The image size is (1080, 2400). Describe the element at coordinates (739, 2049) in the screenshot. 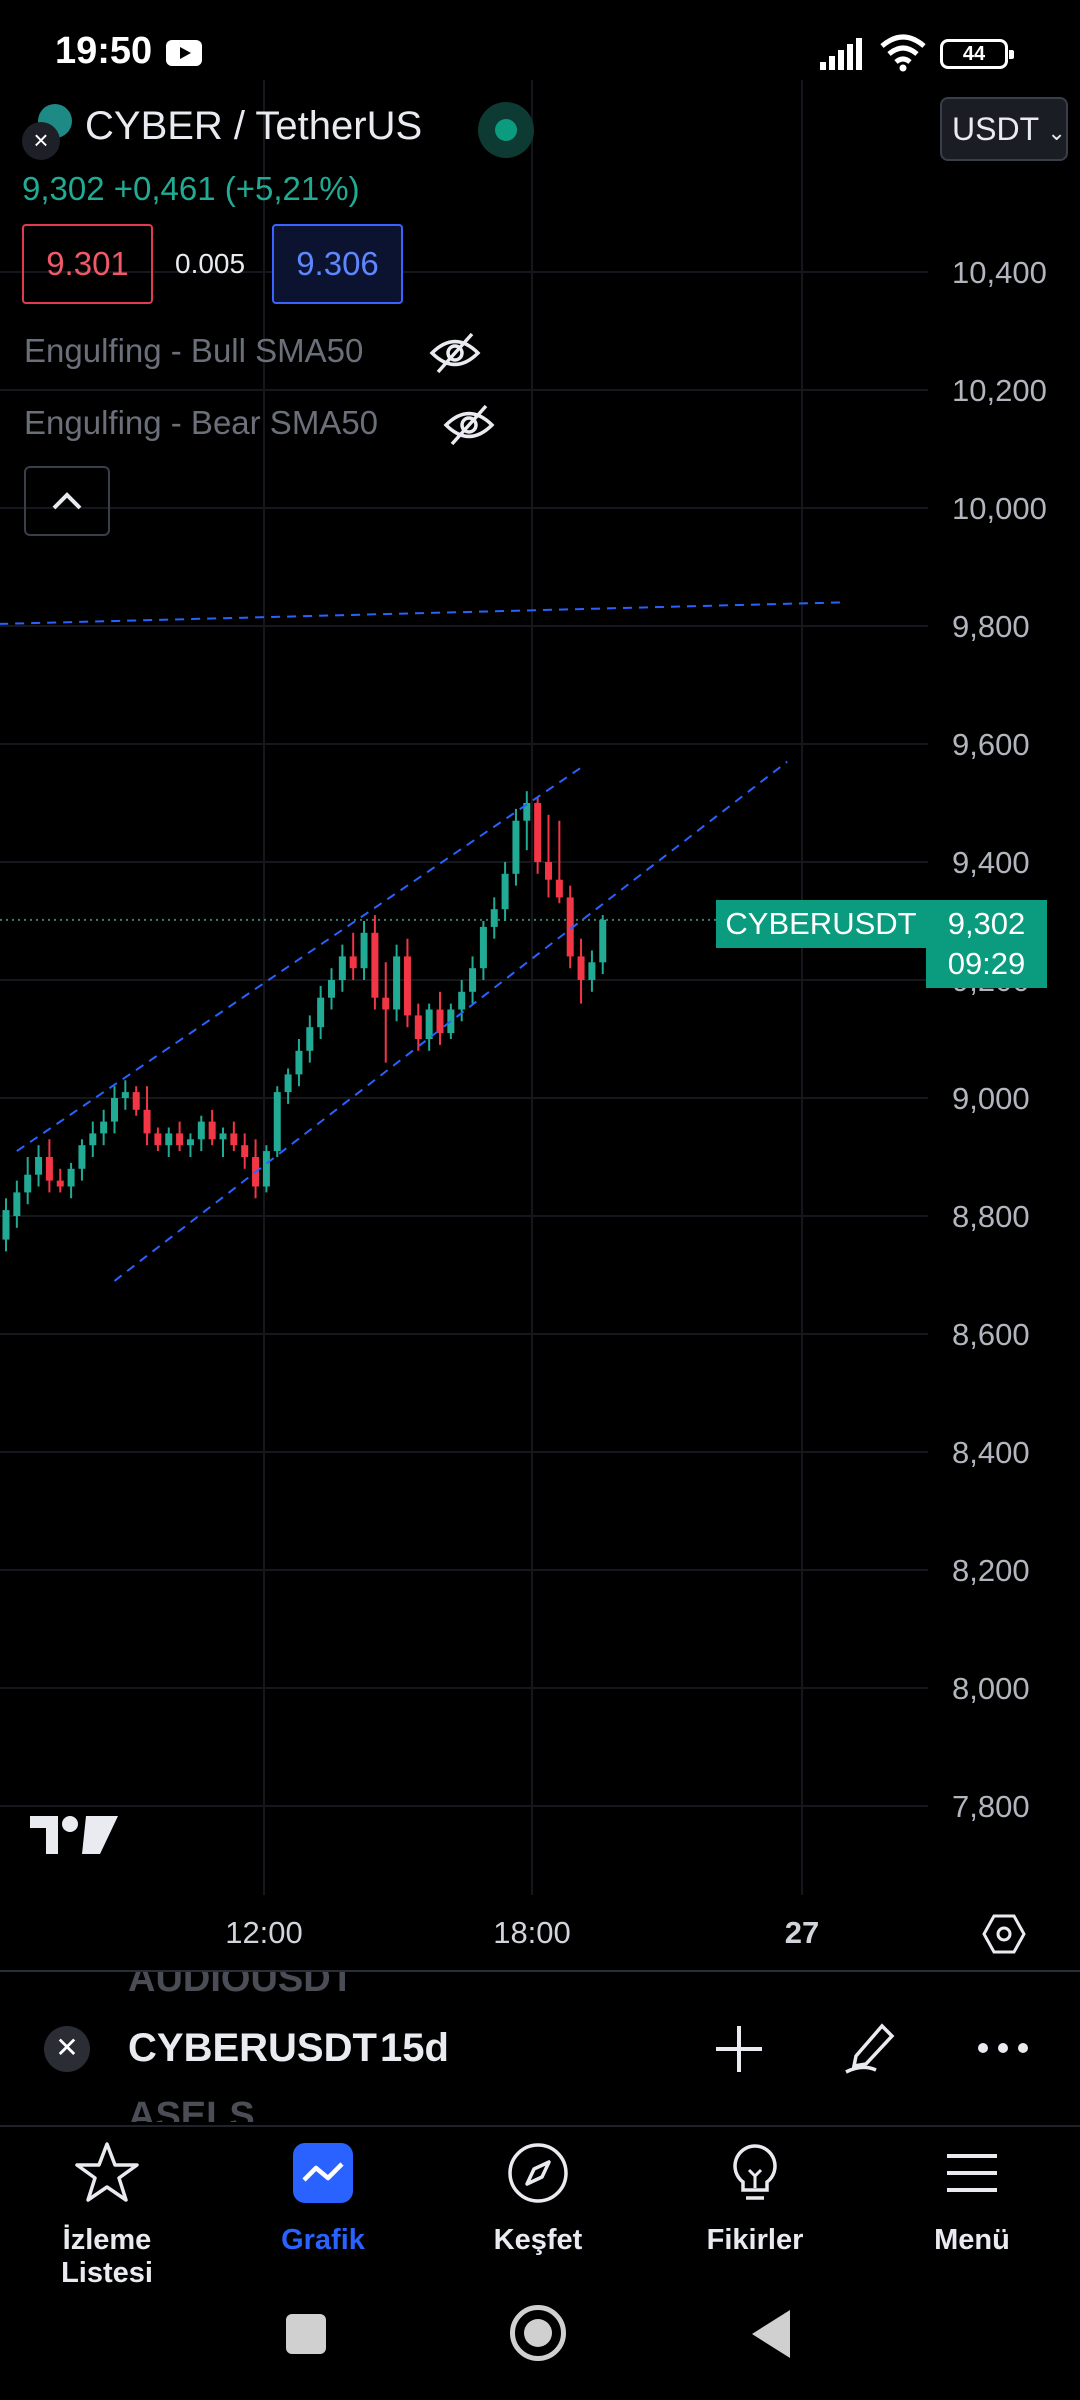

I see `add-icon` at that location.